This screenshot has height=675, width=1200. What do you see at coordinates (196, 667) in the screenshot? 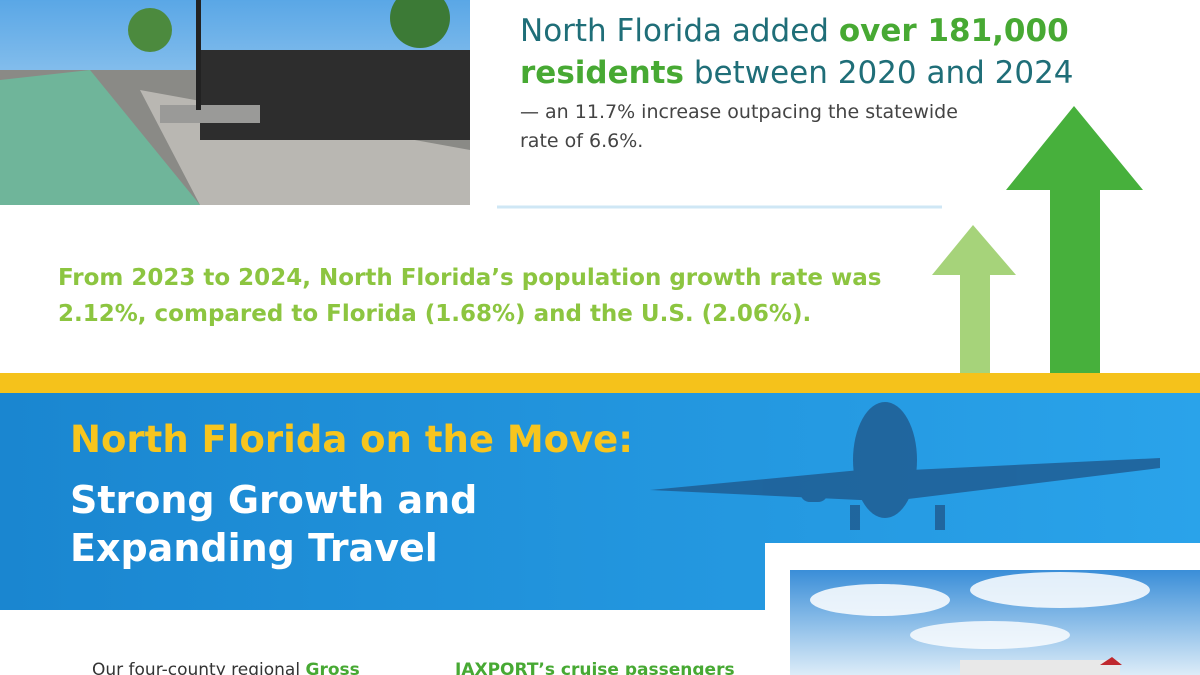
I see `bullet-lead: Our four-county regional` at bounding box center [196, 667].